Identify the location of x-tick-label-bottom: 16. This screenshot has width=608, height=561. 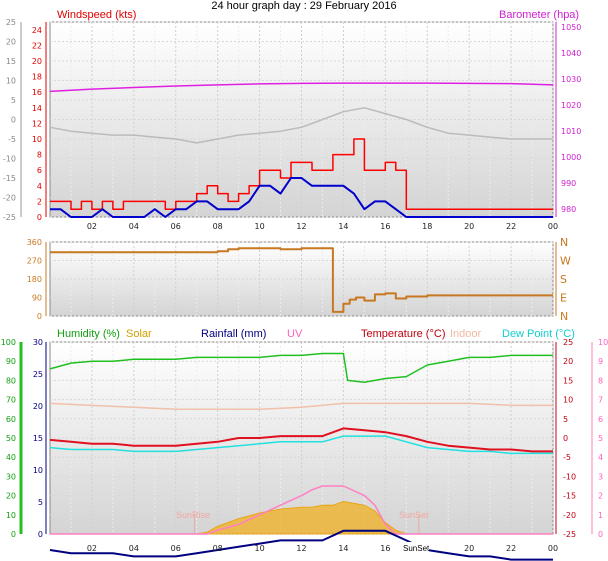
(385, 548).